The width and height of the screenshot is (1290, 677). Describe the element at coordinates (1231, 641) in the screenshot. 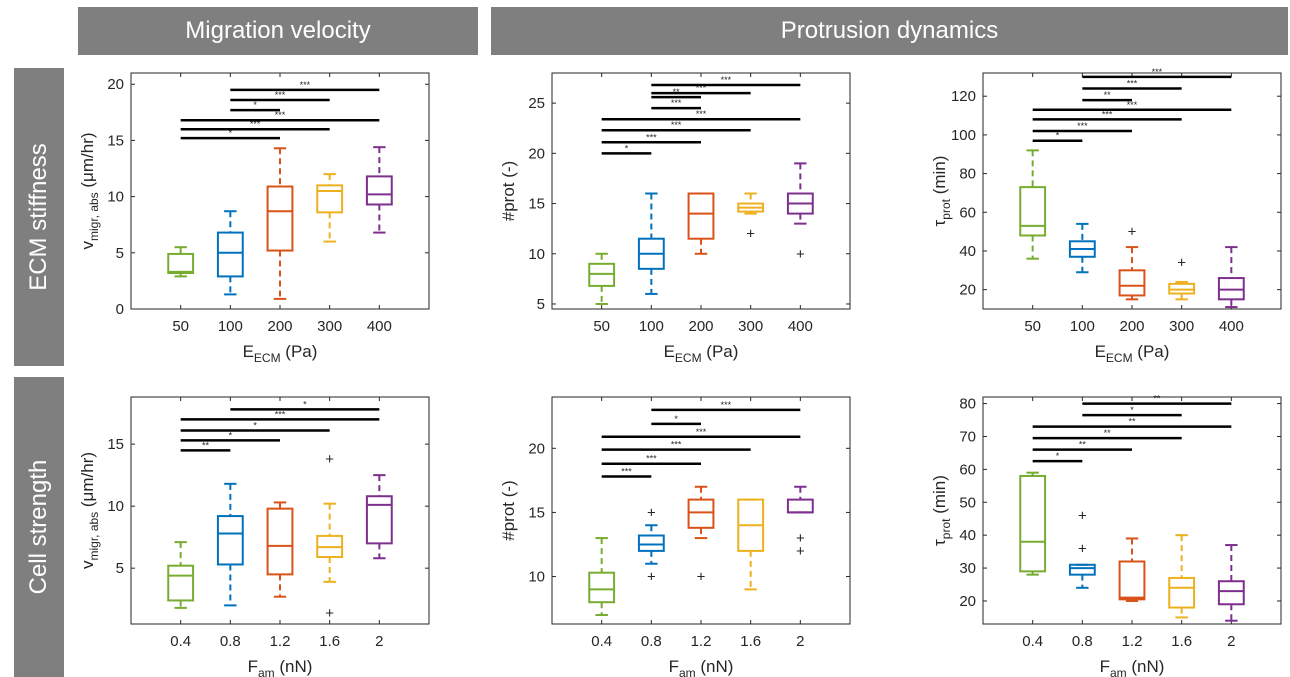

I see `x-tick-label: 2` at that location.